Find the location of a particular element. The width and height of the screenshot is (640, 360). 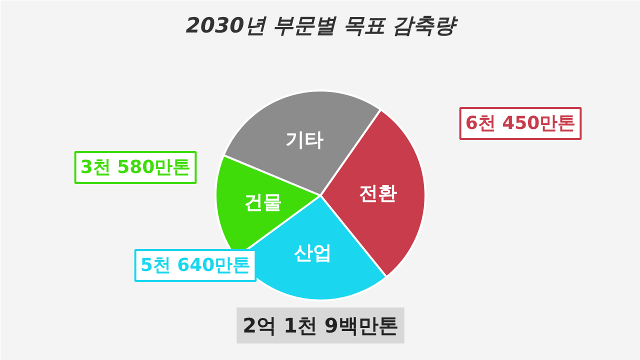

slice-label: 건물 is located at coordinates (263, 202).